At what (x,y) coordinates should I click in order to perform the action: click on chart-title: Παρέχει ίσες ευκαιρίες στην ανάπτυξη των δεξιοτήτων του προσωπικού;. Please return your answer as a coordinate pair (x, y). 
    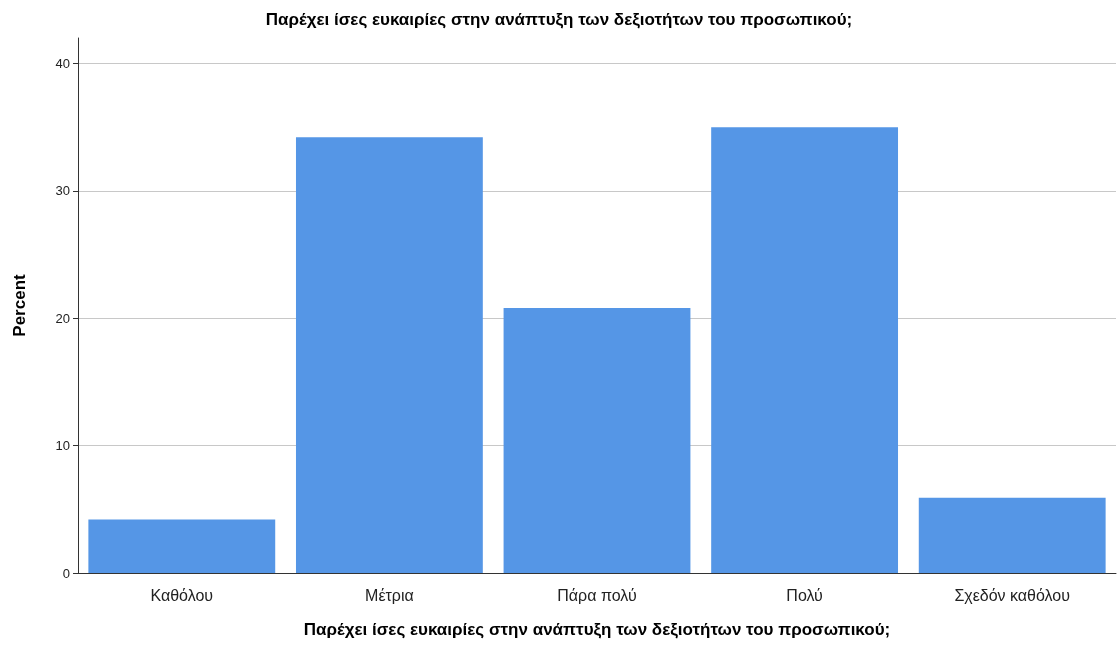
    Looking at the image, I should click on (559, 19).